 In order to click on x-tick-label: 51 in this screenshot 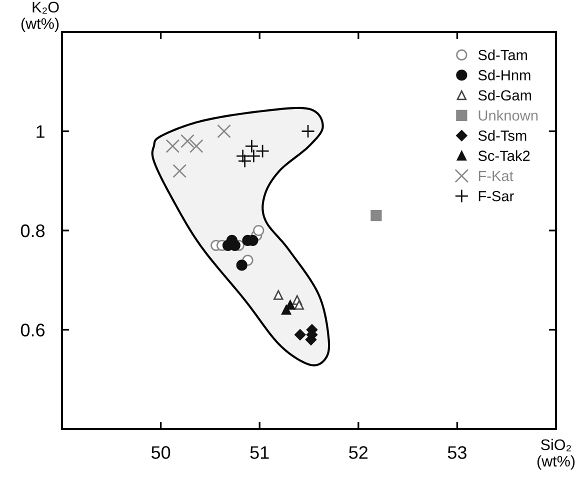, I will do `click(259, 452)`.